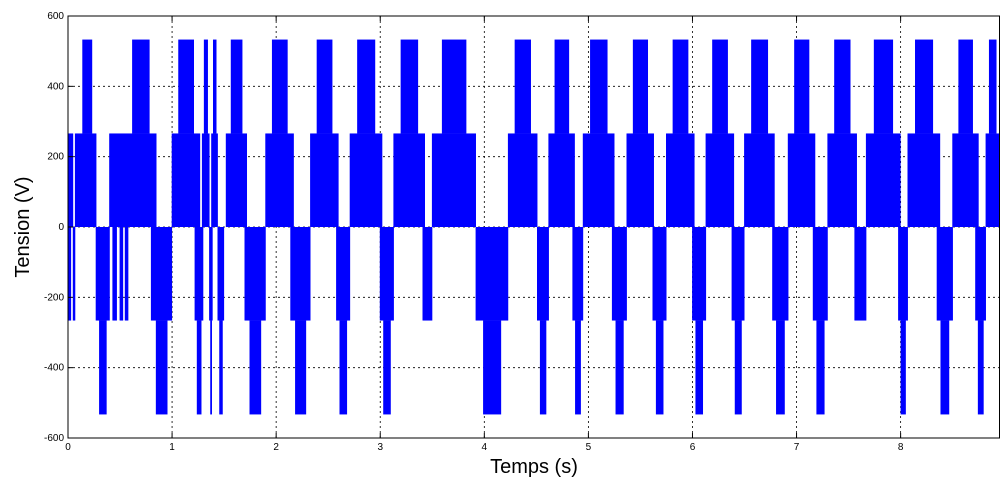 The height and width of the screenshot is (481, 1000). I want to click on x-tick-label: 5, so click(589, 447).